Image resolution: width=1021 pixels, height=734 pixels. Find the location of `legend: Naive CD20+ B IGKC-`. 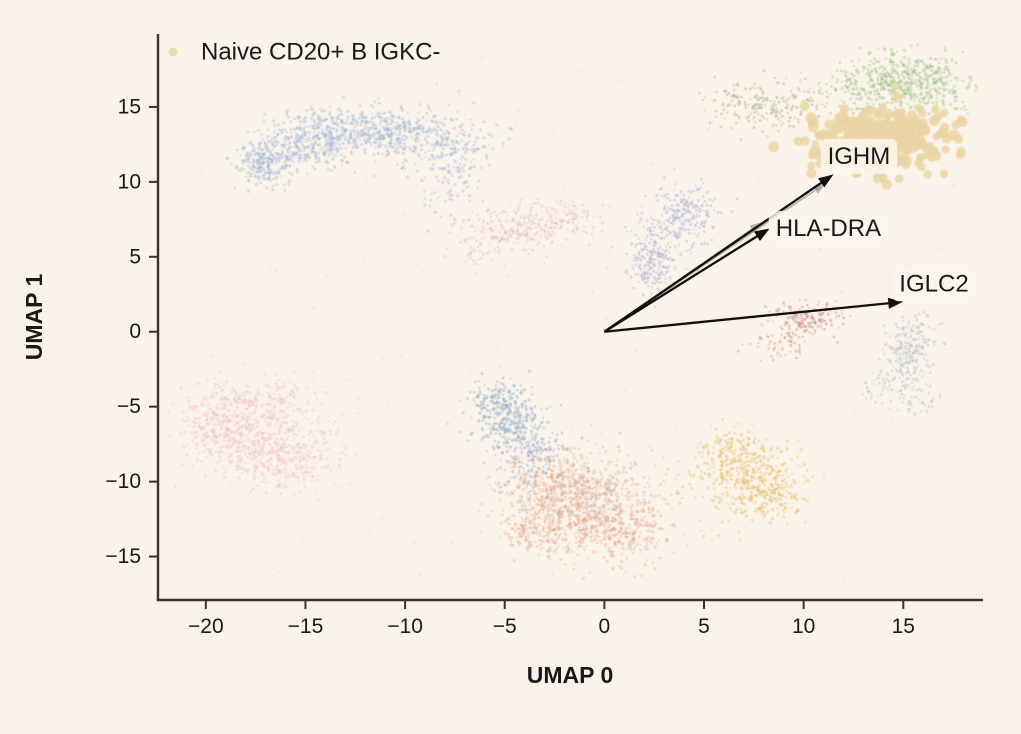

legend: Naive CD20+ B IGKC- is located at coordinates (304, 52).